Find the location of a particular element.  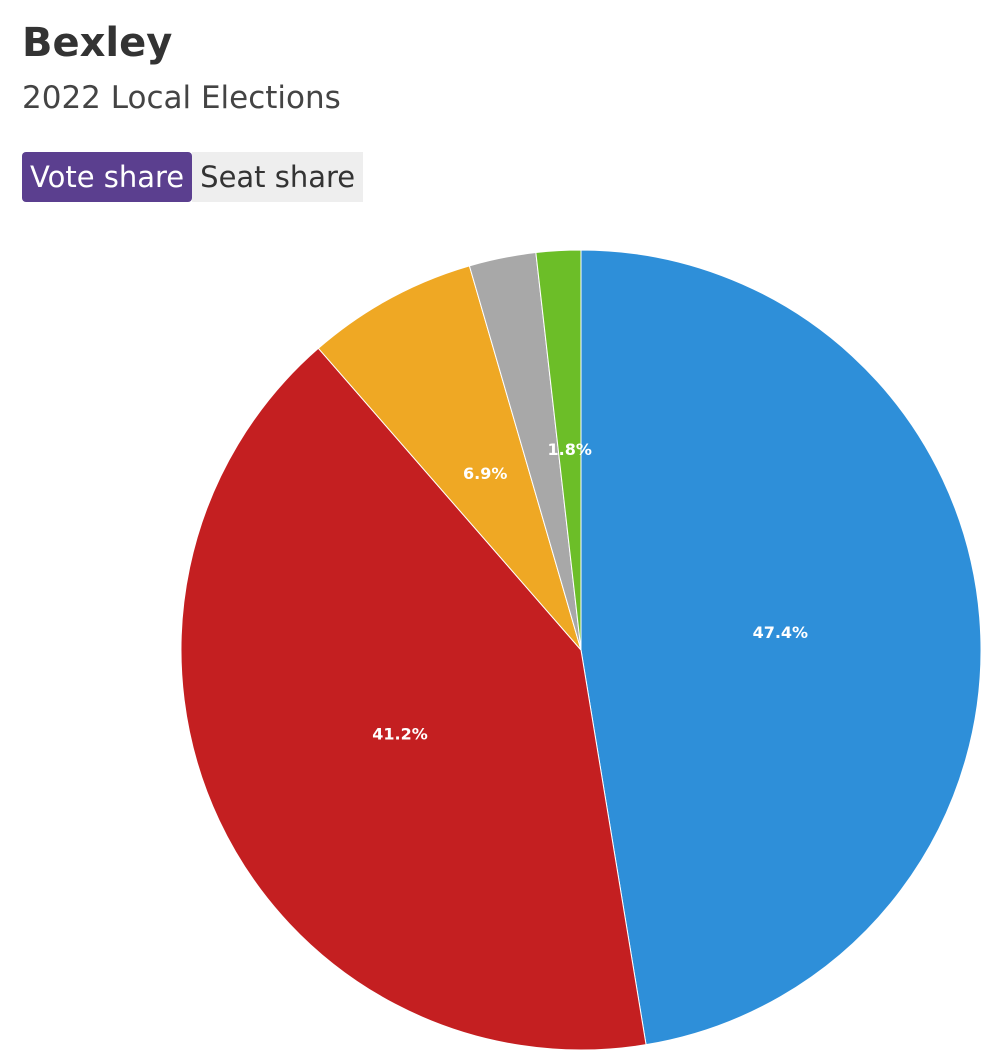

chart-subtitle: 2022 Local Elections is located at coordinates (181, 98).